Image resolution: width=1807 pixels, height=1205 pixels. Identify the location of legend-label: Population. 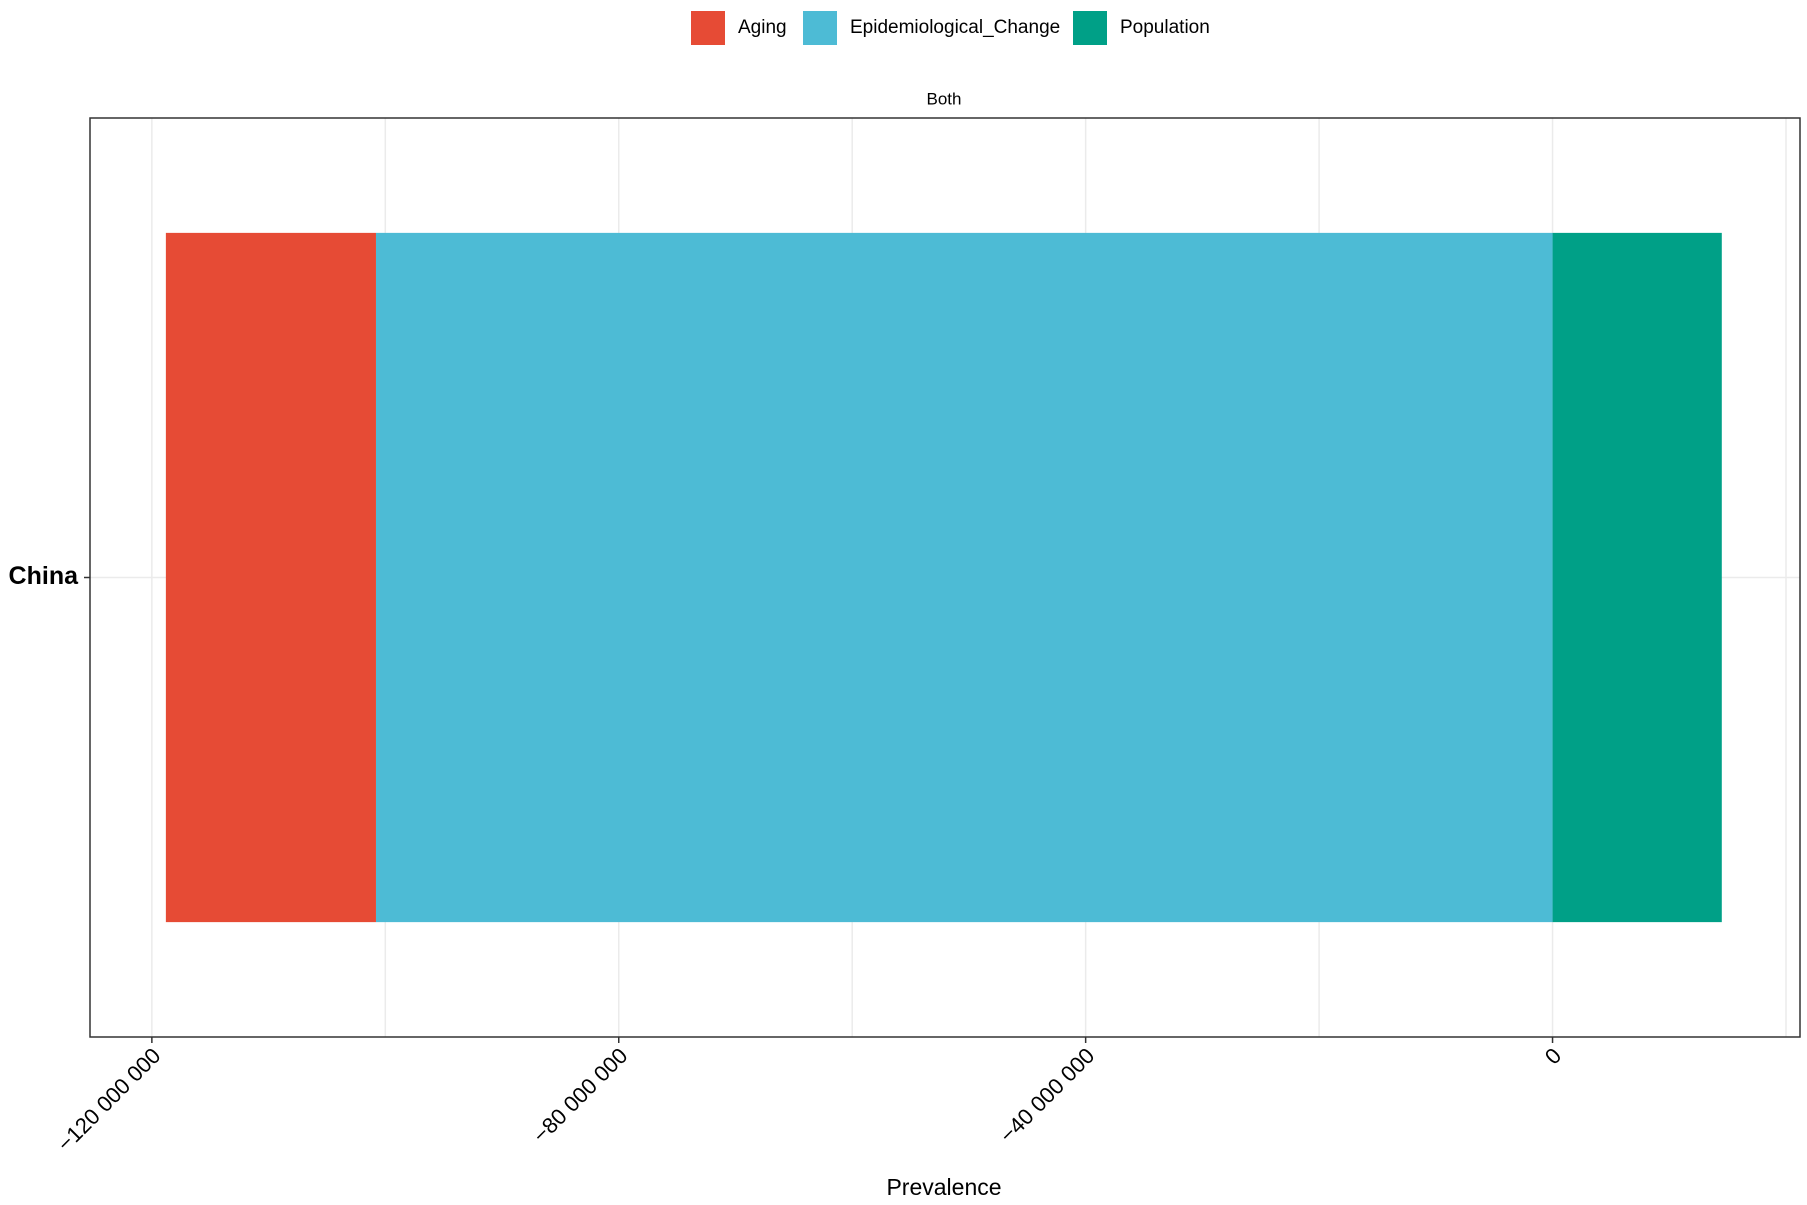
(1165, 27).